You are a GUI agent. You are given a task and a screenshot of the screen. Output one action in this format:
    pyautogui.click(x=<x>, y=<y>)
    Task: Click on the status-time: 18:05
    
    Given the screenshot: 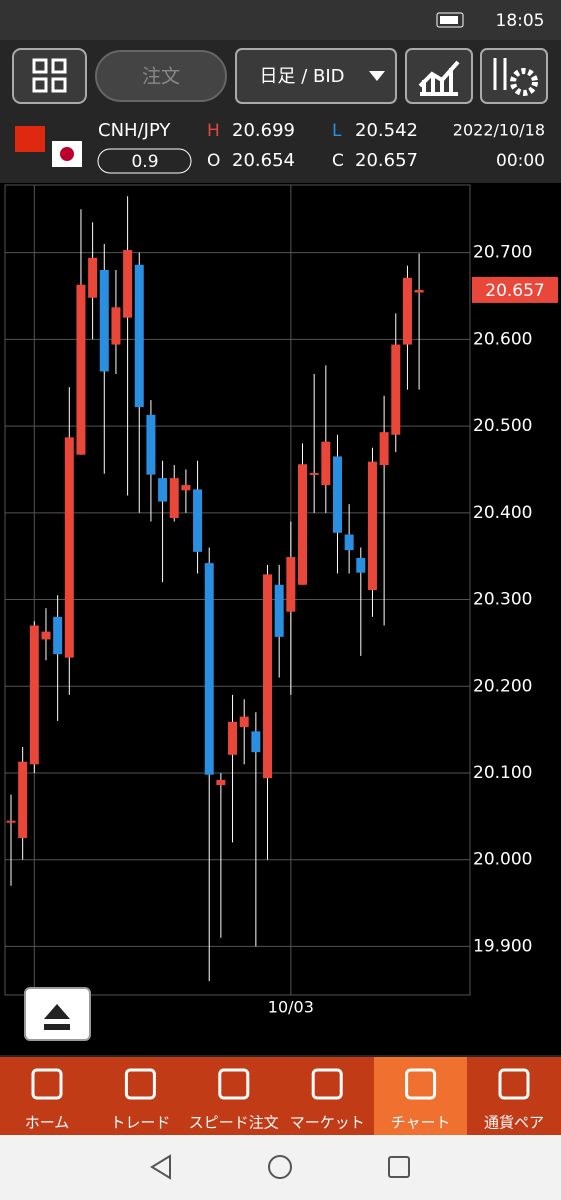 What is the action you would take?
    pyautogui.click(x=520, y=21)
    